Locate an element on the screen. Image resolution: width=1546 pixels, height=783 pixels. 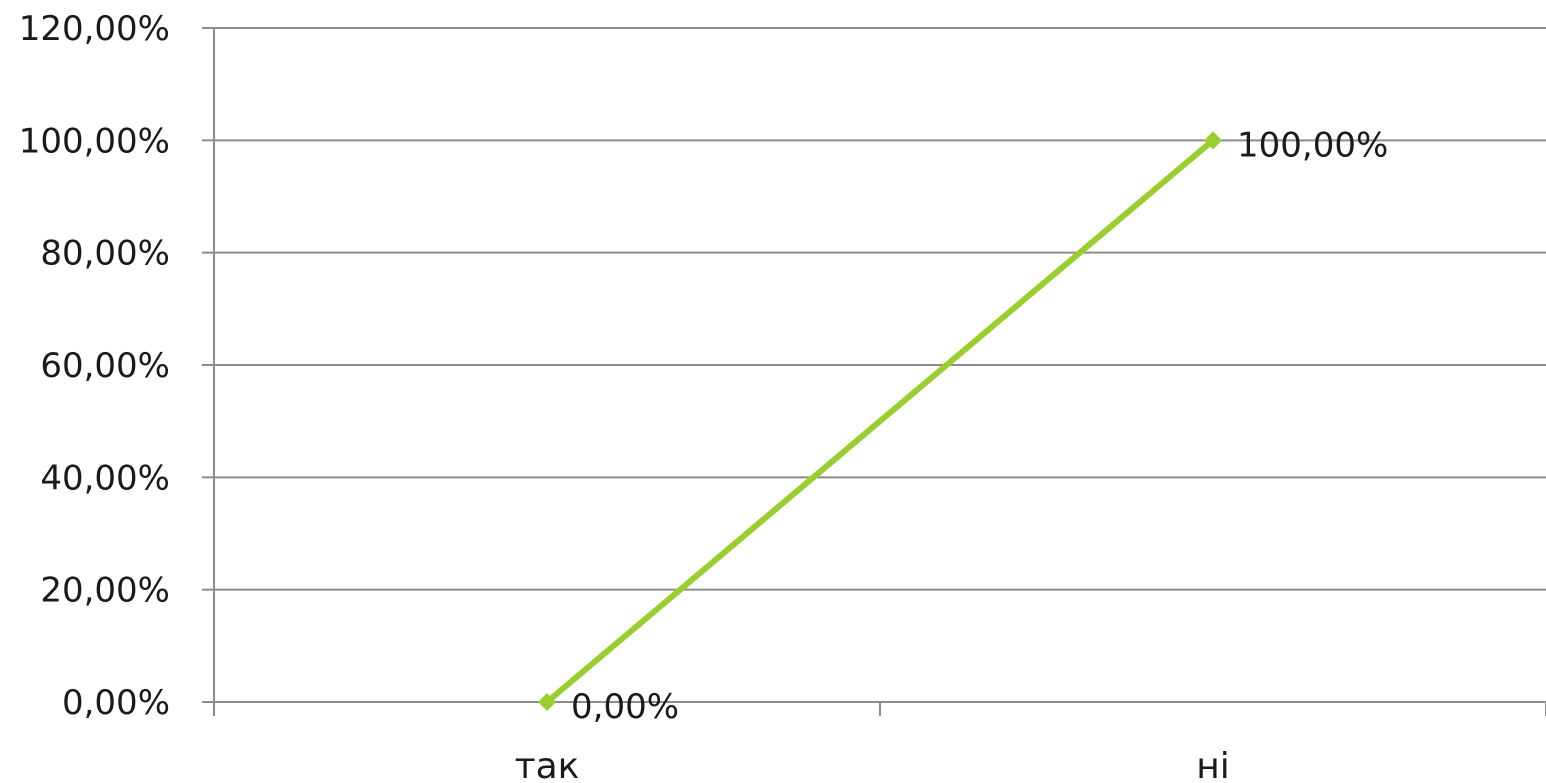
x-category-label: так is located at coordinates (547, 764).